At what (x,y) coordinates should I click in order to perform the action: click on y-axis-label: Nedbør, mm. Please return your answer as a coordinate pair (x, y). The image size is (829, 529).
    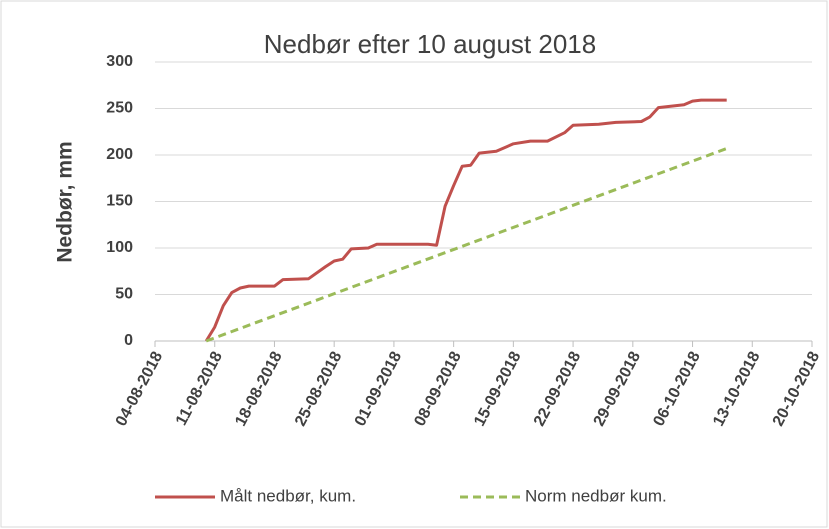
    Looking at the image, I should click on (65, 201).